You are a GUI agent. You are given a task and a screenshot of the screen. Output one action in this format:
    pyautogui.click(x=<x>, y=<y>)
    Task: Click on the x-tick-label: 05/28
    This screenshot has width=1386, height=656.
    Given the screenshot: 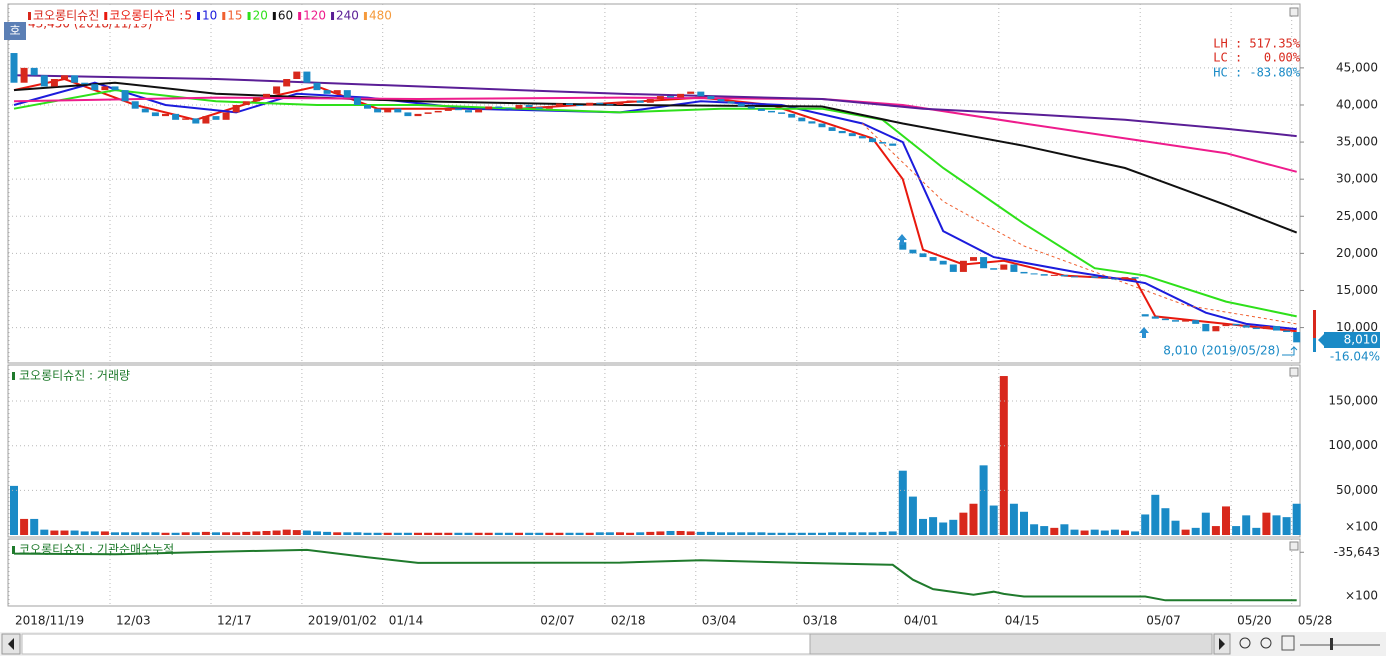 What is the action you would take?
    pyautogui.click(x=1315, y=621)
    